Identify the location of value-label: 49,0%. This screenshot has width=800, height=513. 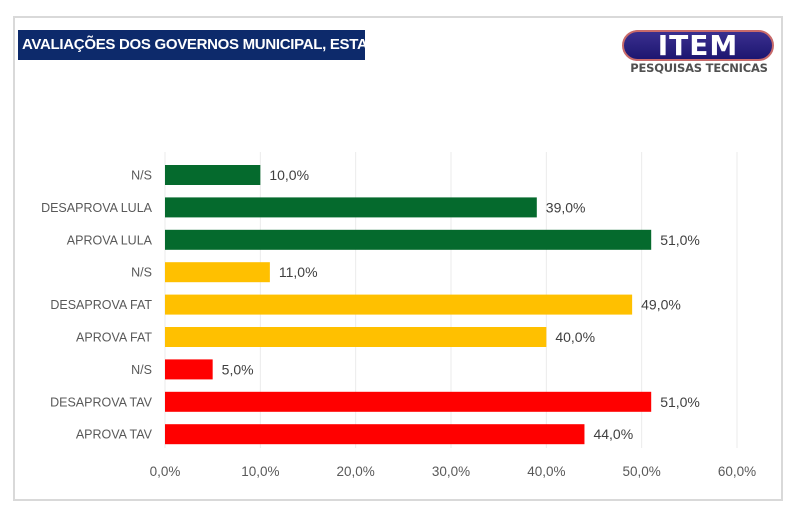
(661, 305).